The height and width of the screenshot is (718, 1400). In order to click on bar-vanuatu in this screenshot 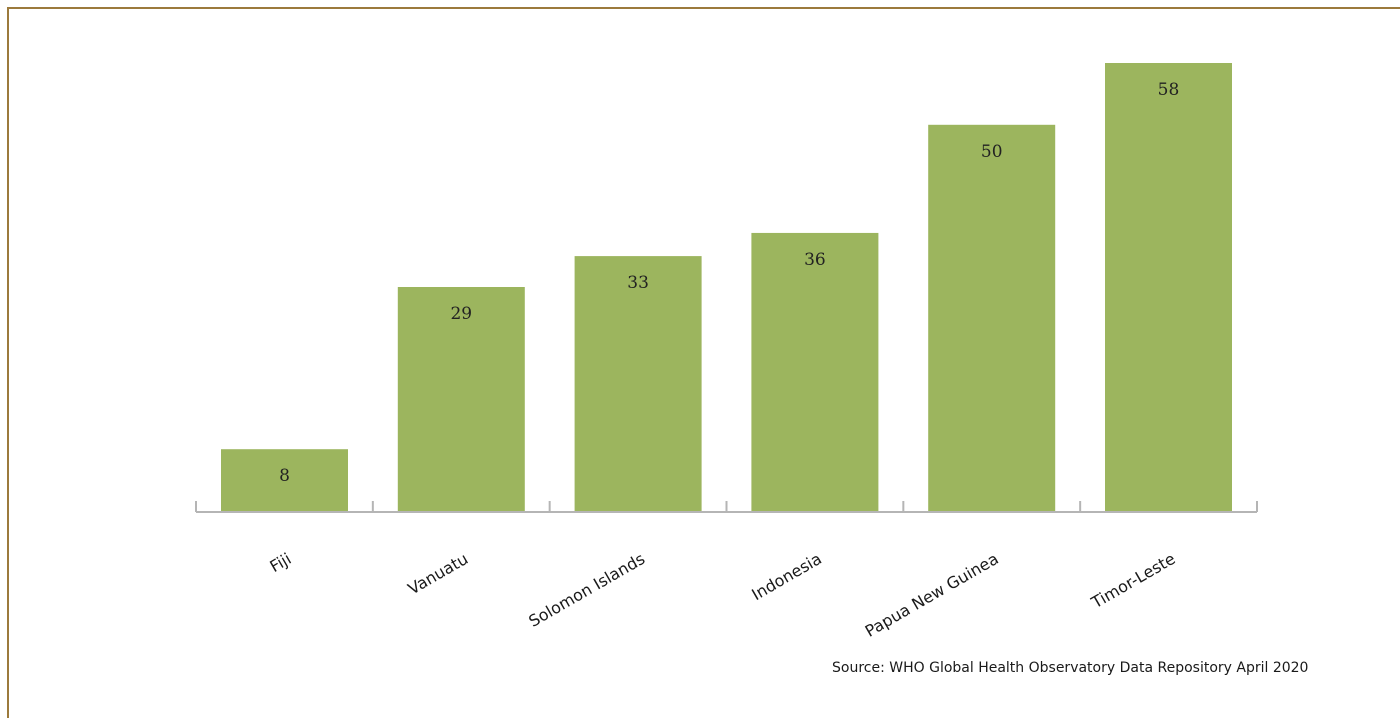, I will do `click(461, 399)`.